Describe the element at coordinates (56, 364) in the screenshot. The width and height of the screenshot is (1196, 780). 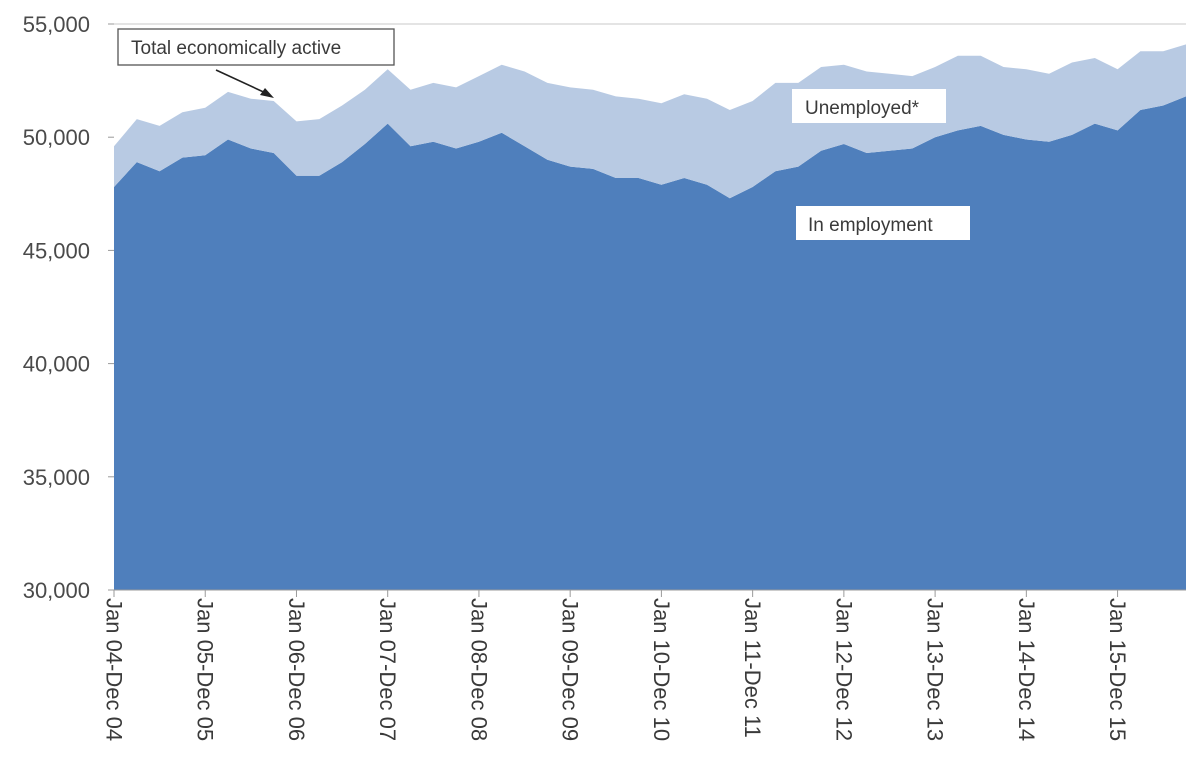
I see `y-tick-label: 40,000` at that location.